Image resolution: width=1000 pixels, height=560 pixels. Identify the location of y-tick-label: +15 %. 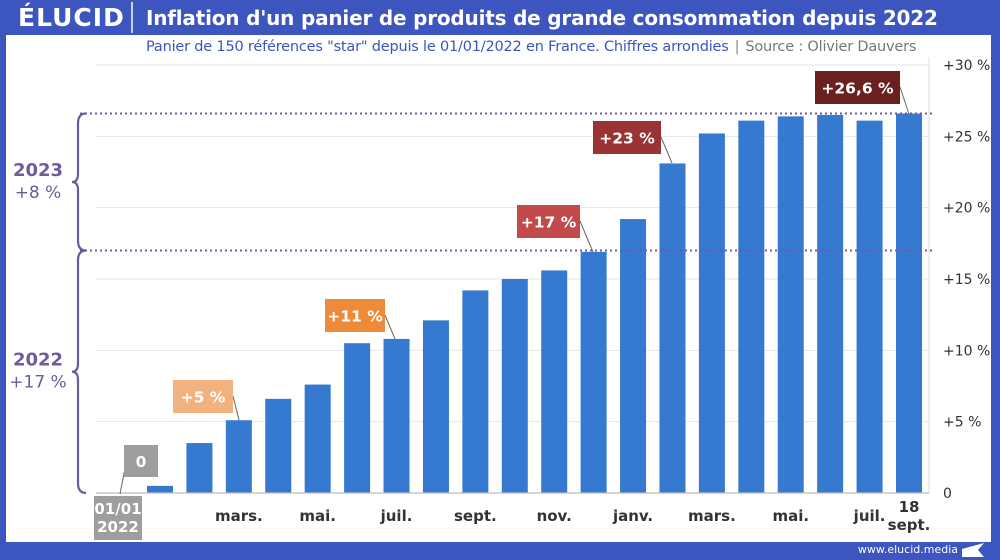
(966, 280).